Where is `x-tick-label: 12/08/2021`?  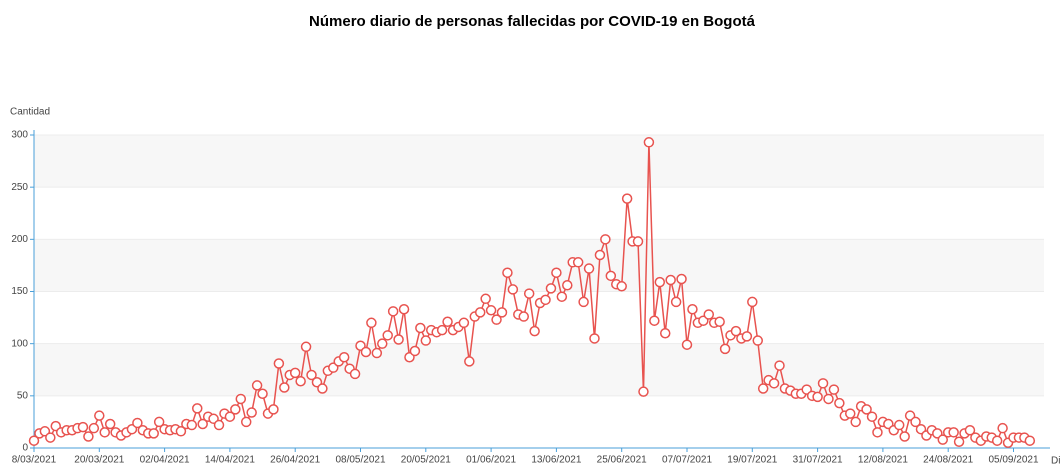 x-tick-label: 12/08/2021 is located at coordinates (883, 460).